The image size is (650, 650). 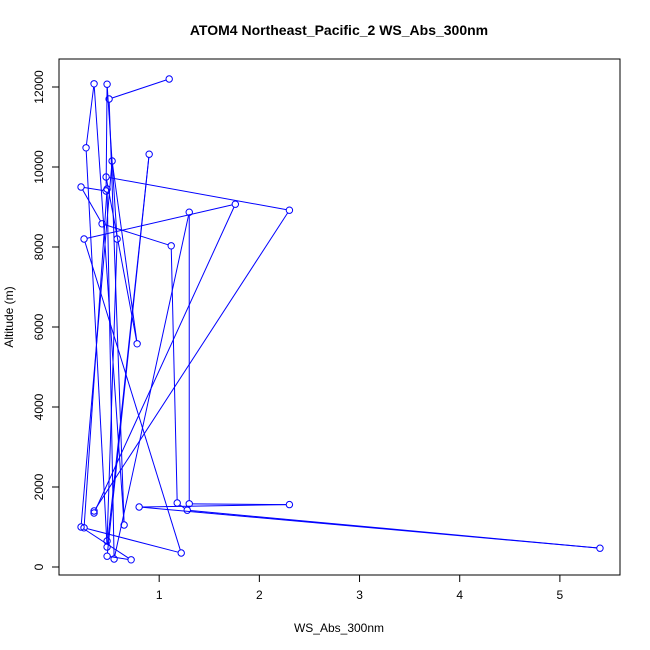 What do you see at coordinates (39, 87) in the screenshot?
I see `y-tick-label: 12000` at bounding box center [39, 87].